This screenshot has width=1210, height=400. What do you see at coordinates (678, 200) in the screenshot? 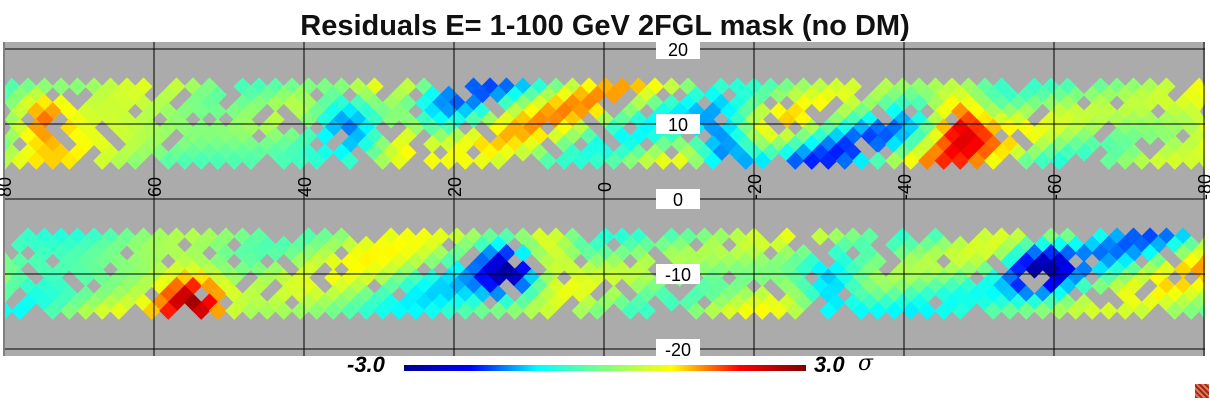
I see `y-tick-label: 0` at bounding box center [678, 200].